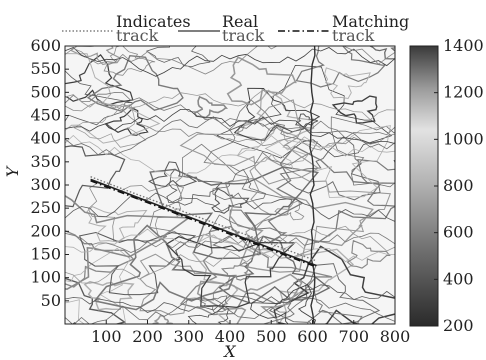 The image size is (486, 360). I want to click on y-tick-label: 350, so click(45, 161).